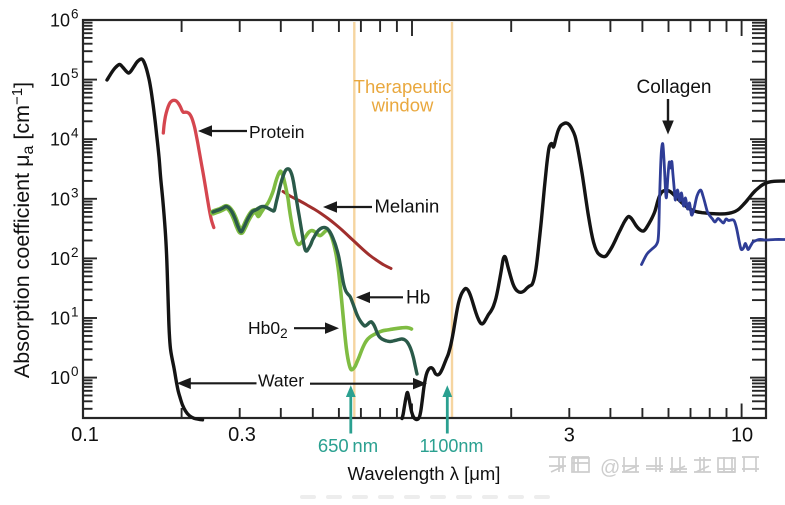 This screenshot has height=505, width=785. Describe the element at coordinates (276, 132) in the screenshot. I see `svg-text: Protein` at that location.